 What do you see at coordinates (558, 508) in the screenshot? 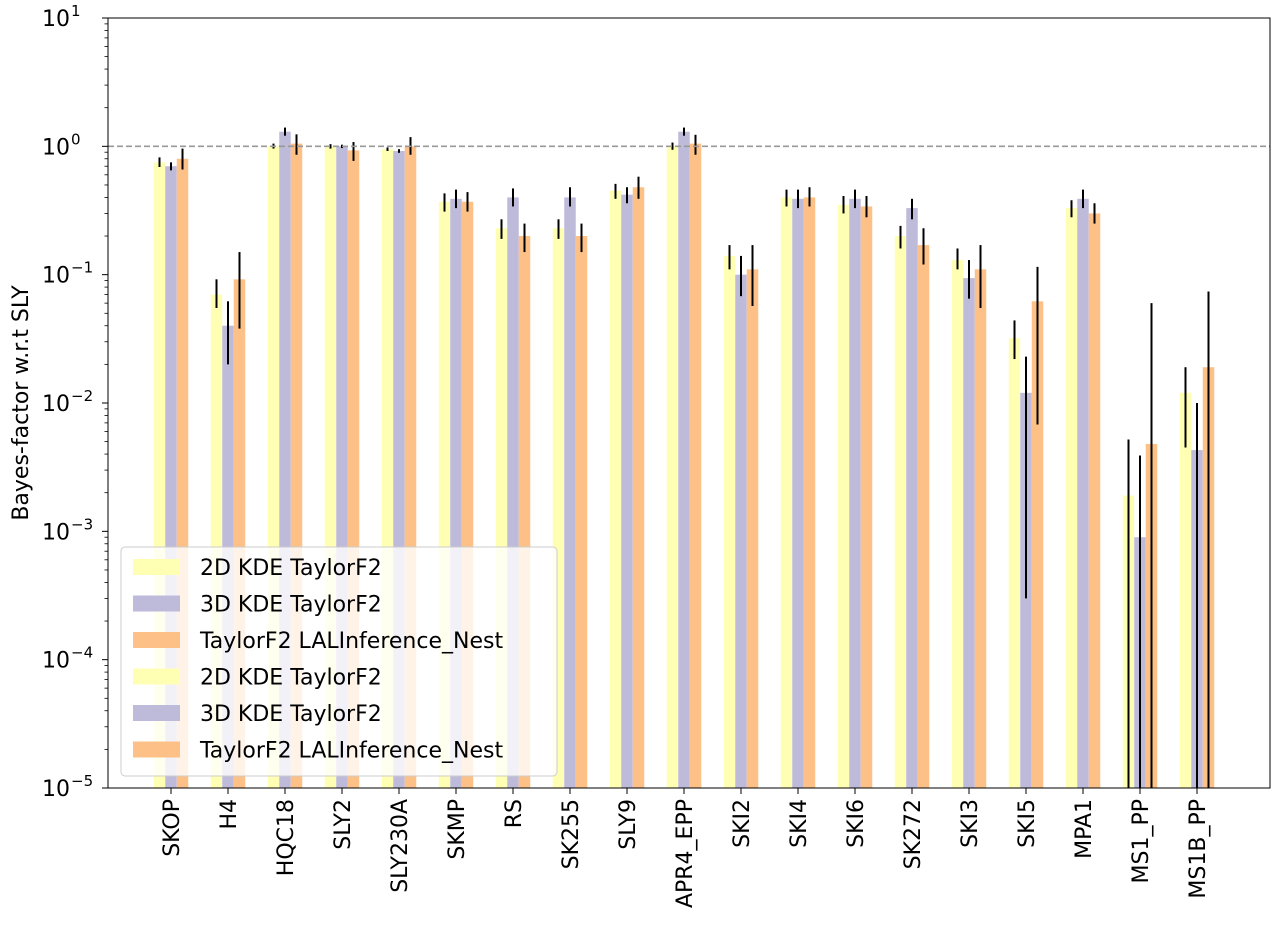
I see `bar-sk255-s0` at bounding box center [558, 508].